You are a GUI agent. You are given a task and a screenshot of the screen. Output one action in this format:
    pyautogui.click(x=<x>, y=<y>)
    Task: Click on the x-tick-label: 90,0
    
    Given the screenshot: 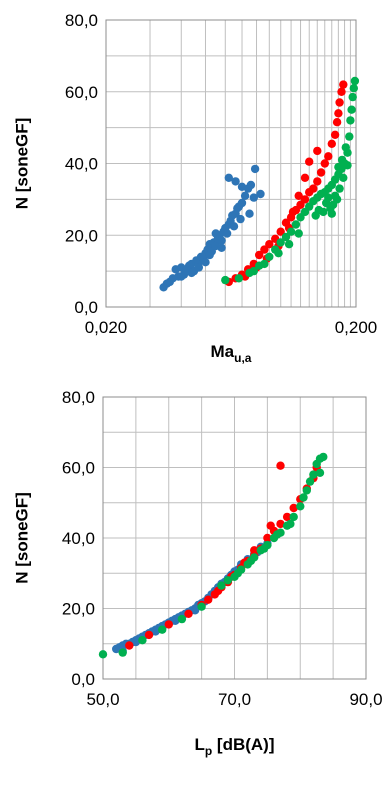 What is the action you would take?
    pyautogui.click(x=365, y=699)
    